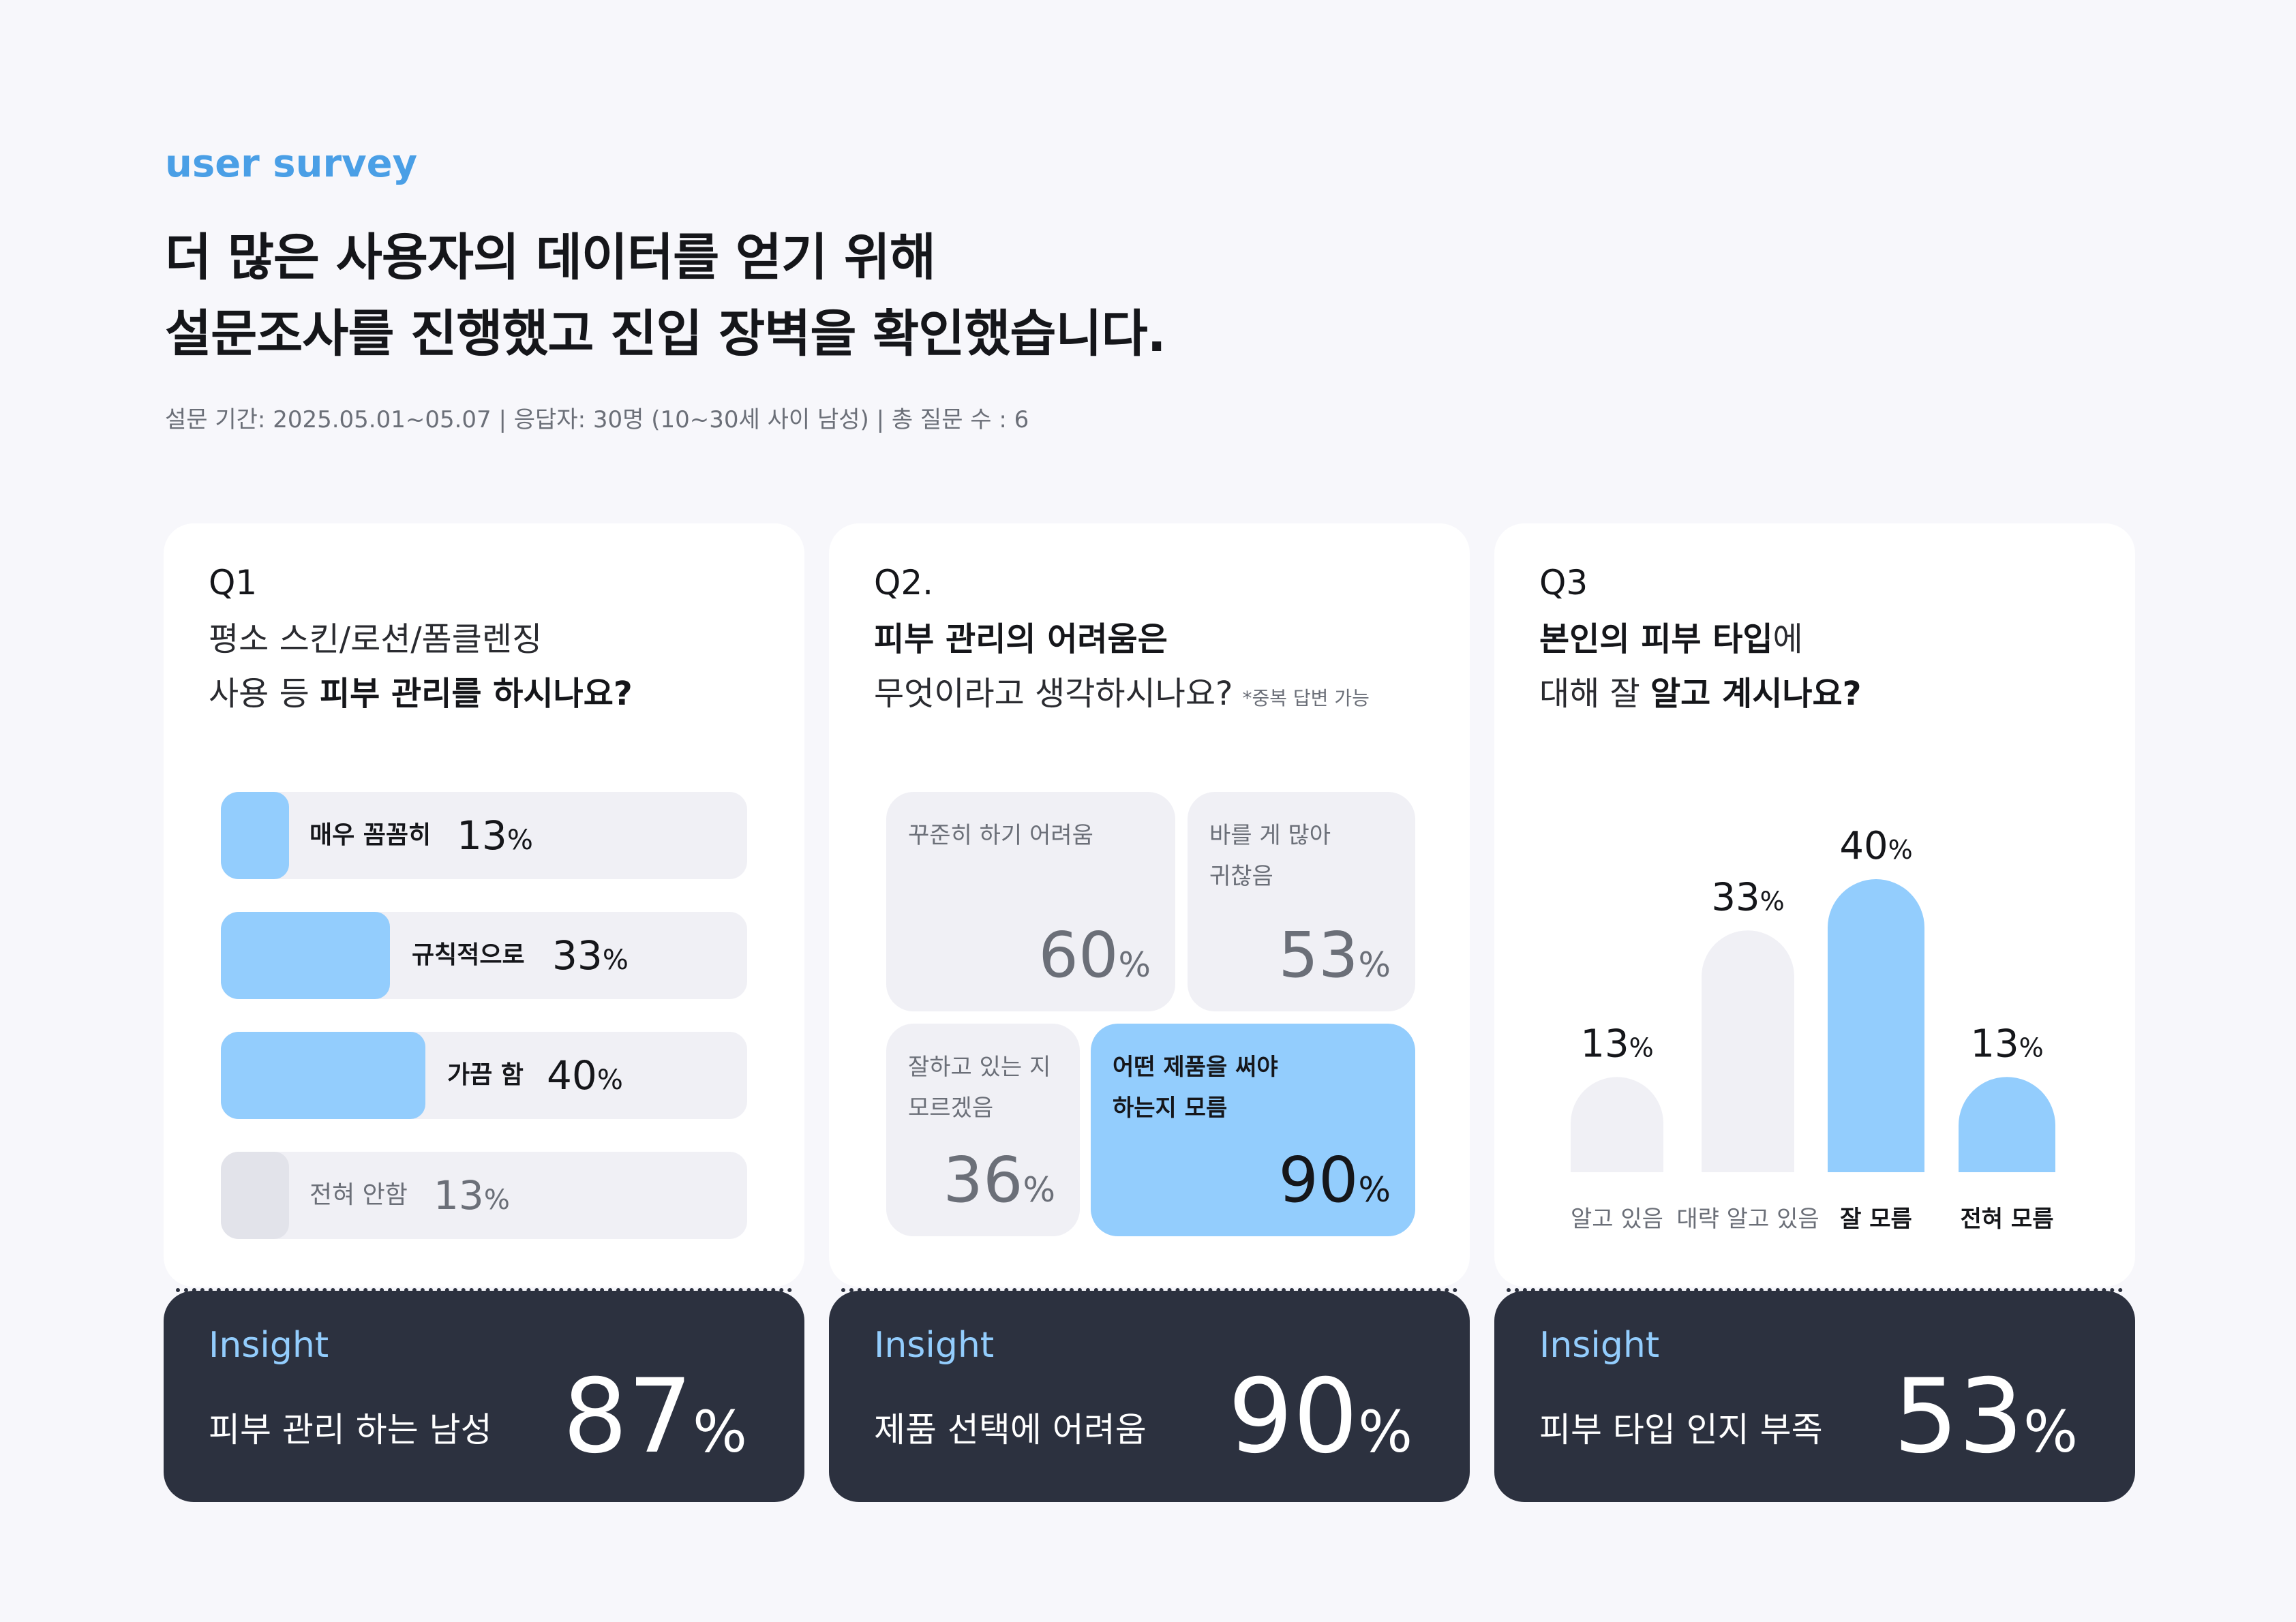 The height and width of the screenshot is (1622, 2296). Describe the element at coordinates (585, 1075) in the screenshot. I see `q1-option-3-value: 40%` at that location.